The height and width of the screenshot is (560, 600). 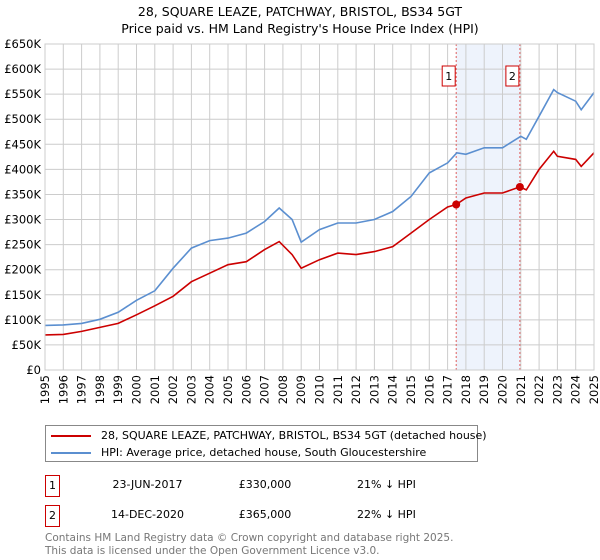 I want to click on x-tick-label: 2024, so click(x=576, y=389).